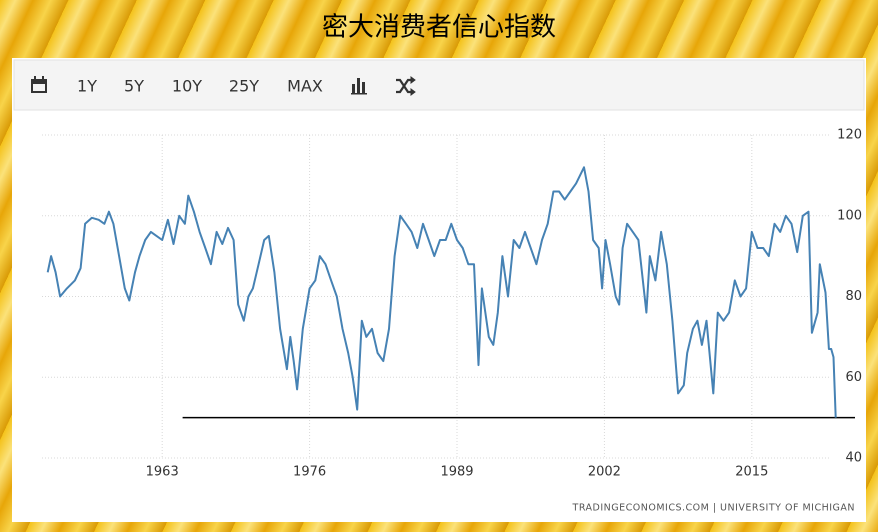 The image size is (878, 532). I want to click on x-tick-label: 1976, so click(309, 472).